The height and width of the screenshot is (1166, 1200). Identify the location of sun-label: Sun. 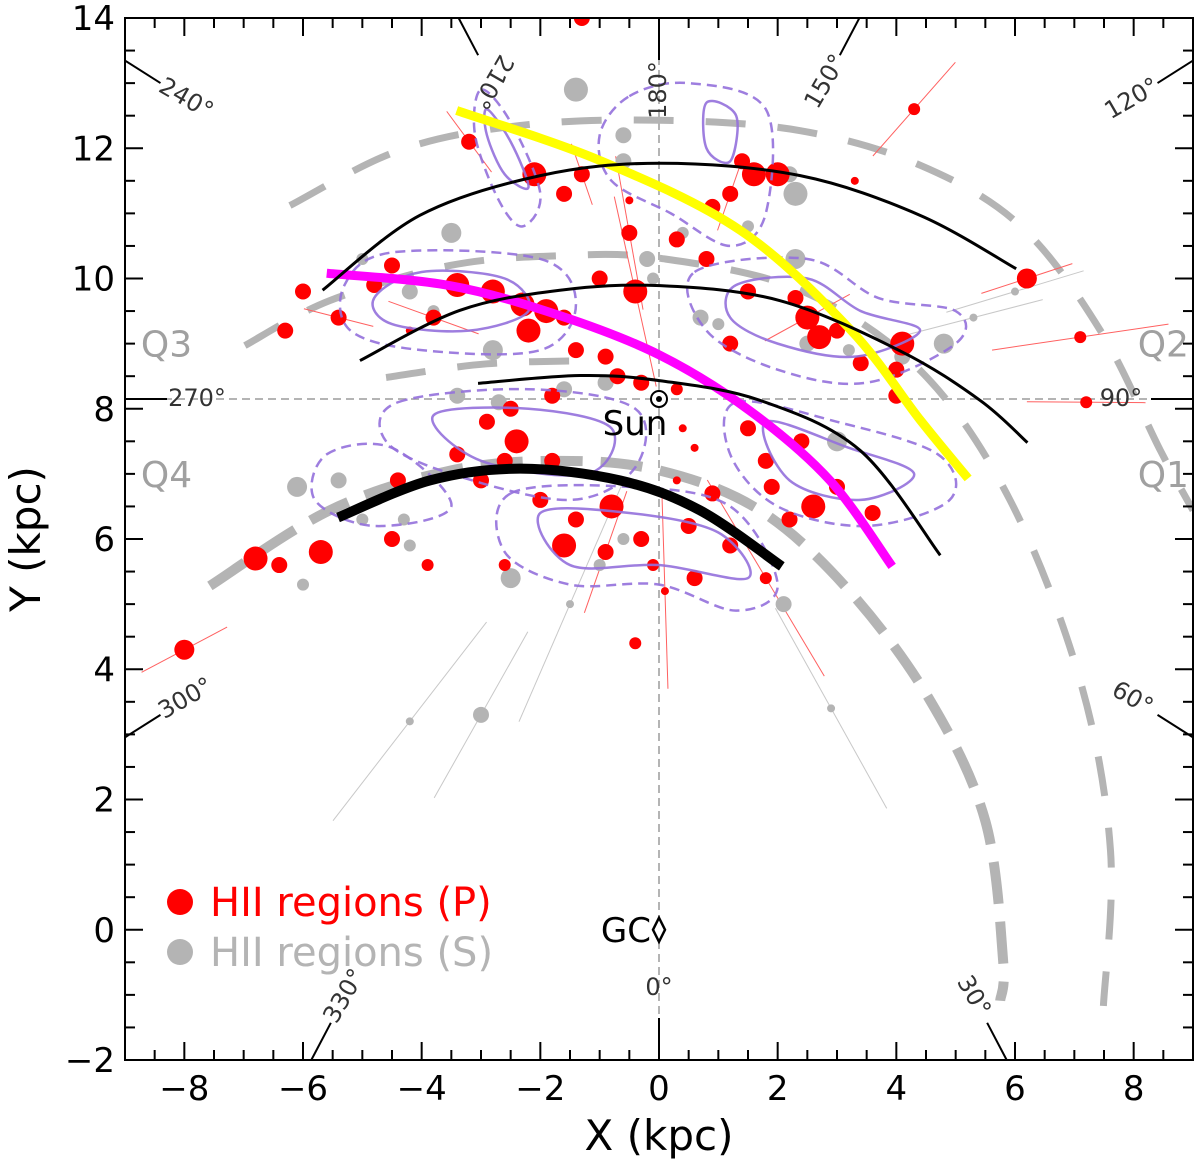
(635, 424).